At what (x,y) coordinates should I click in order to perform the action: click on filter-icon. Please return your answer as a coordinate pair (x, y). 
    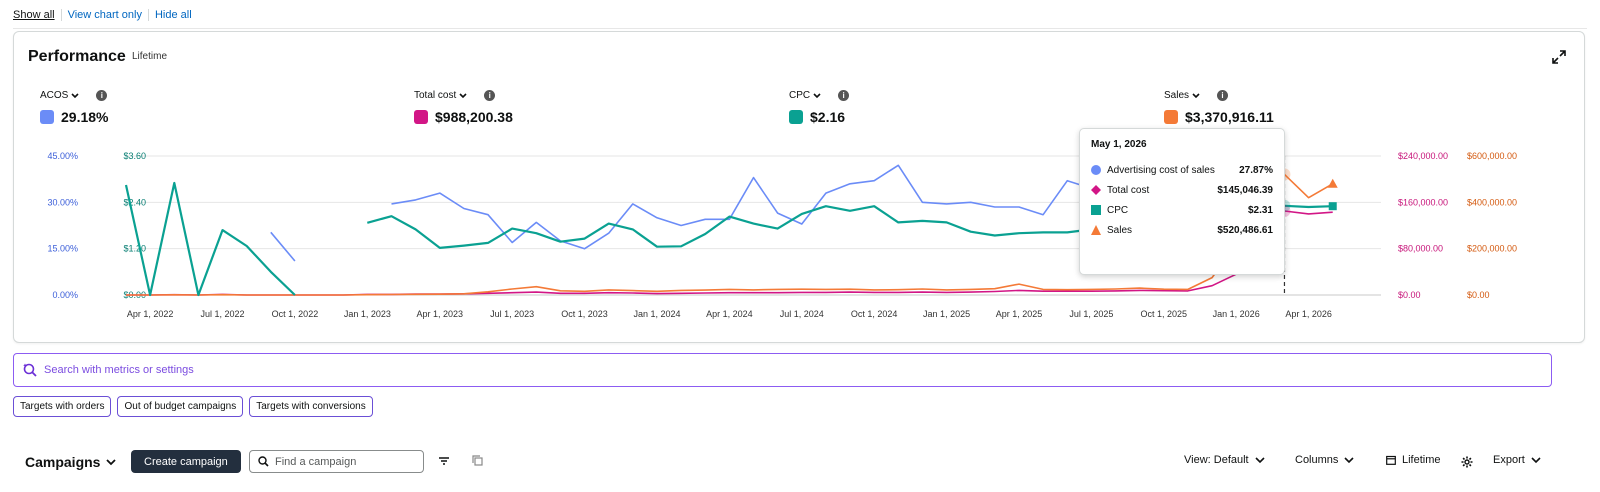
    Looking at the image, I should click on (444, 461).